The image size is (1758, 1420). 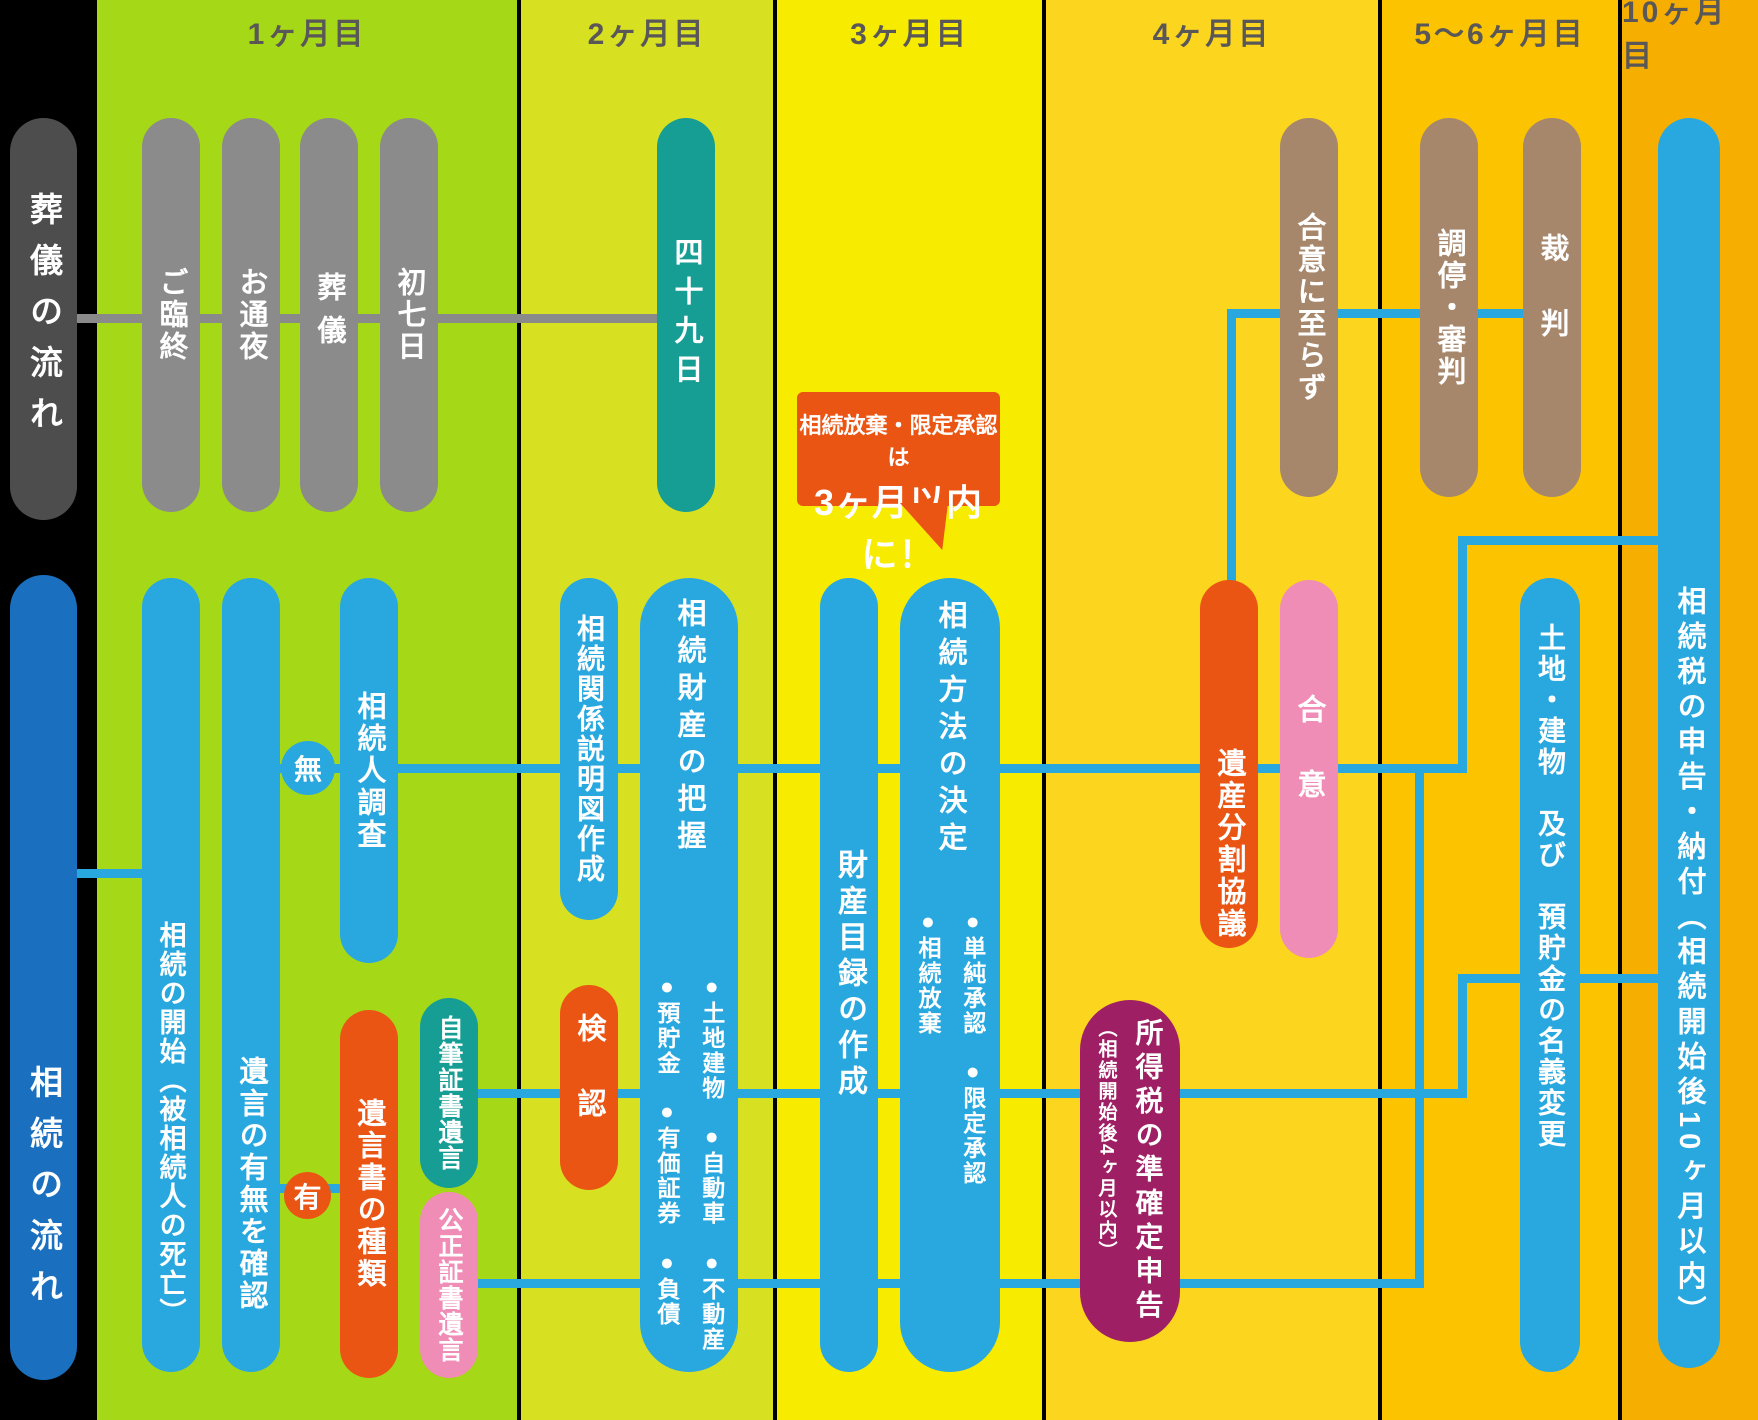 I want to click on zaisan-bullets-left: ●預貯金 ●有価証券 ●負債, so click(x=667, y=1150).